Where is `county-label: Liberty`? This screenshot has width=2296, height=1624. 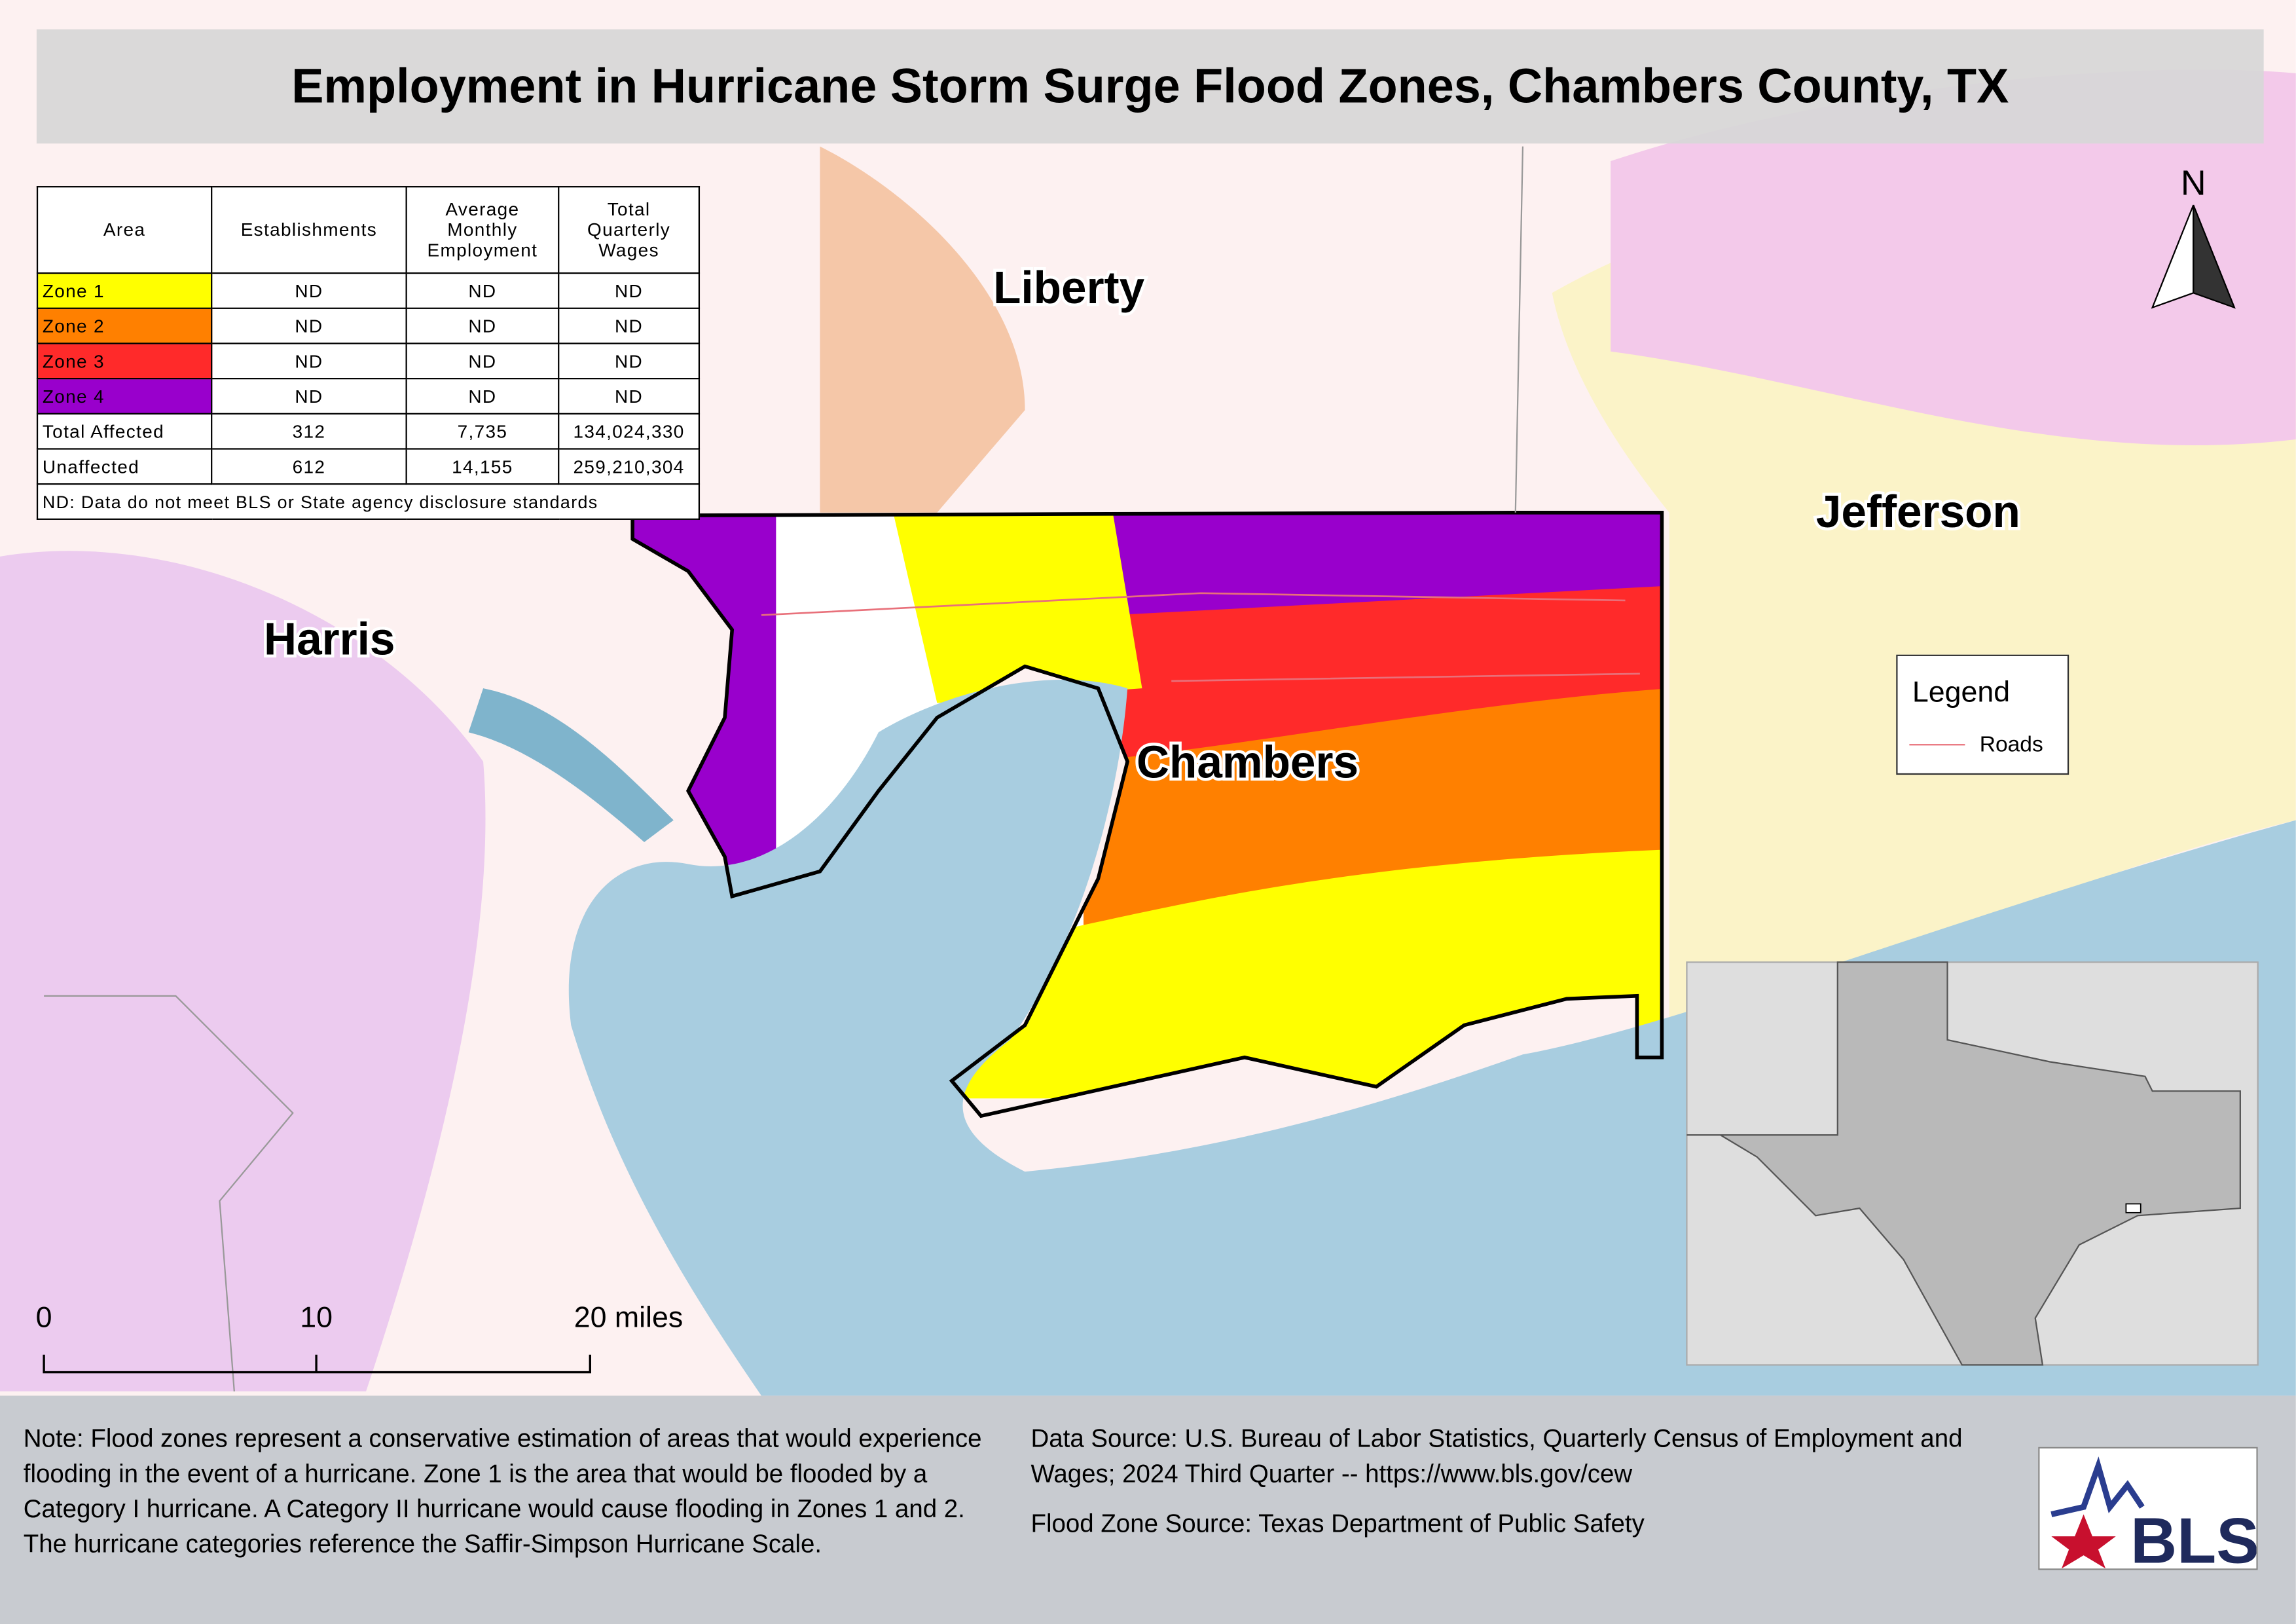
county-label: Liberty is located at coordinates (1069, 287).